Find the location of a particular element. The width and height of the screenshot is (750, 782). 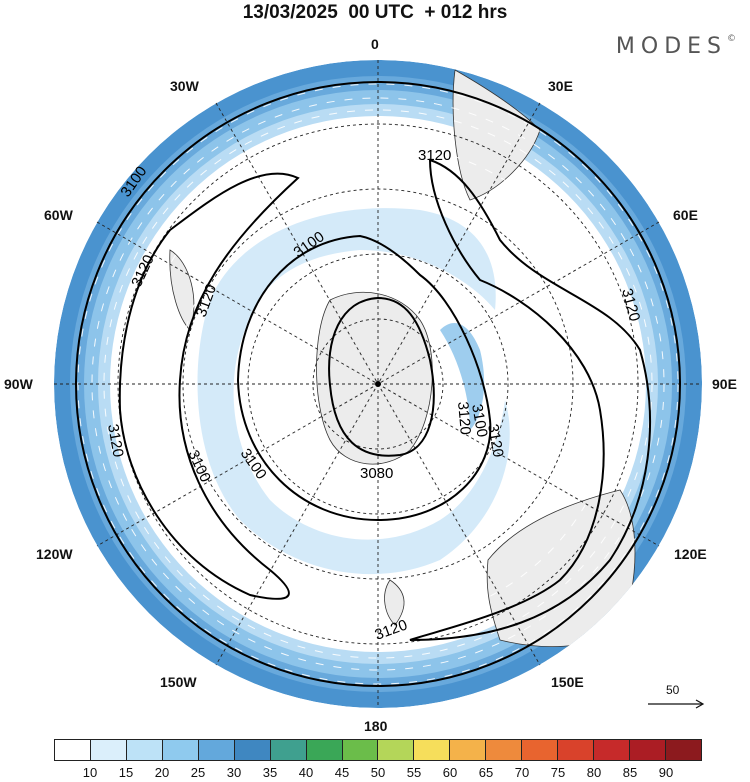

lon-label-150w: 150W is located at coordinates (178, 682).